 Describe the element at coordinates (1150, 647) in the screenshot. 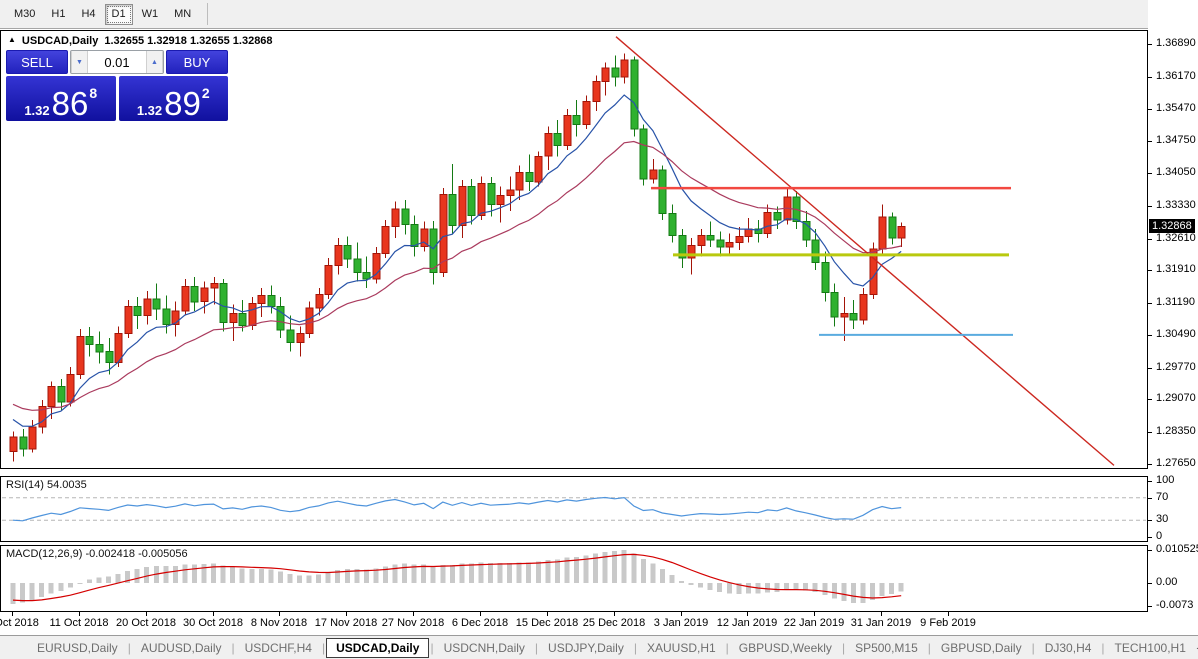

I see `chart-tab-tech100-h1: TECH100,H1` at that location.